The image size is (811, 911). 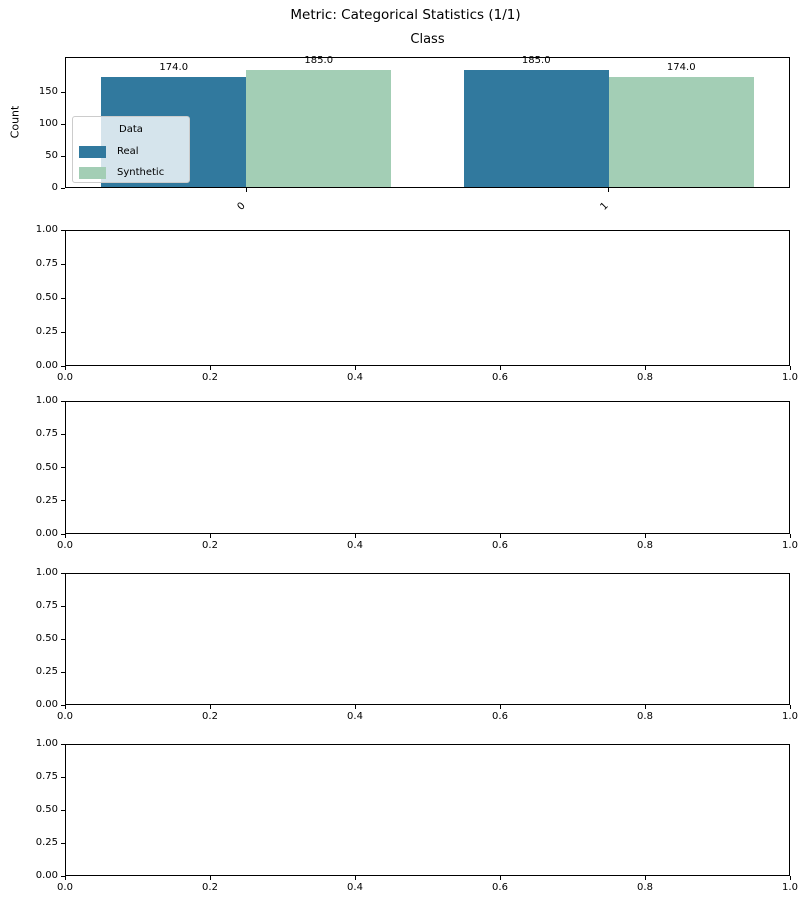 What do you see at coordinates (427, 298) in the screenshot?
I see `subplot-2-spines` at bounding box center [427, 298].